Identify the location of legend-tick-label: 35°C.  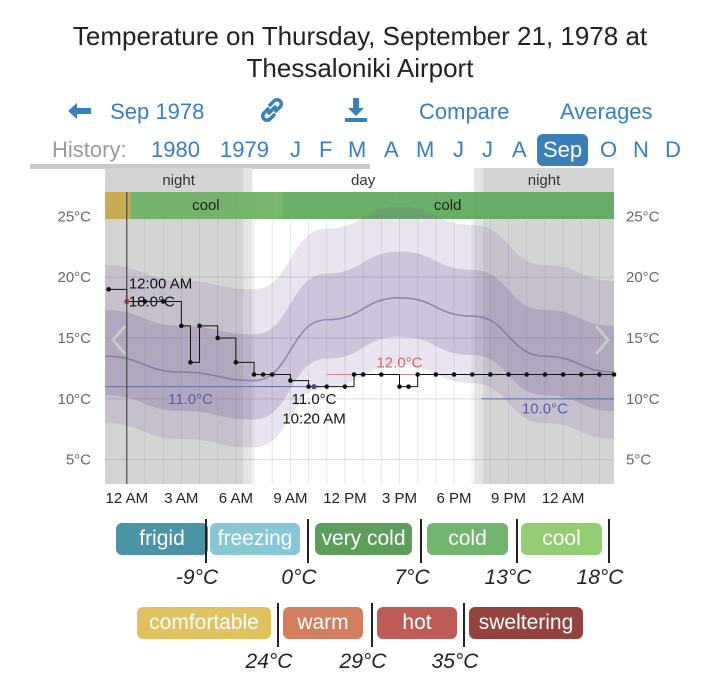
(455, 661).